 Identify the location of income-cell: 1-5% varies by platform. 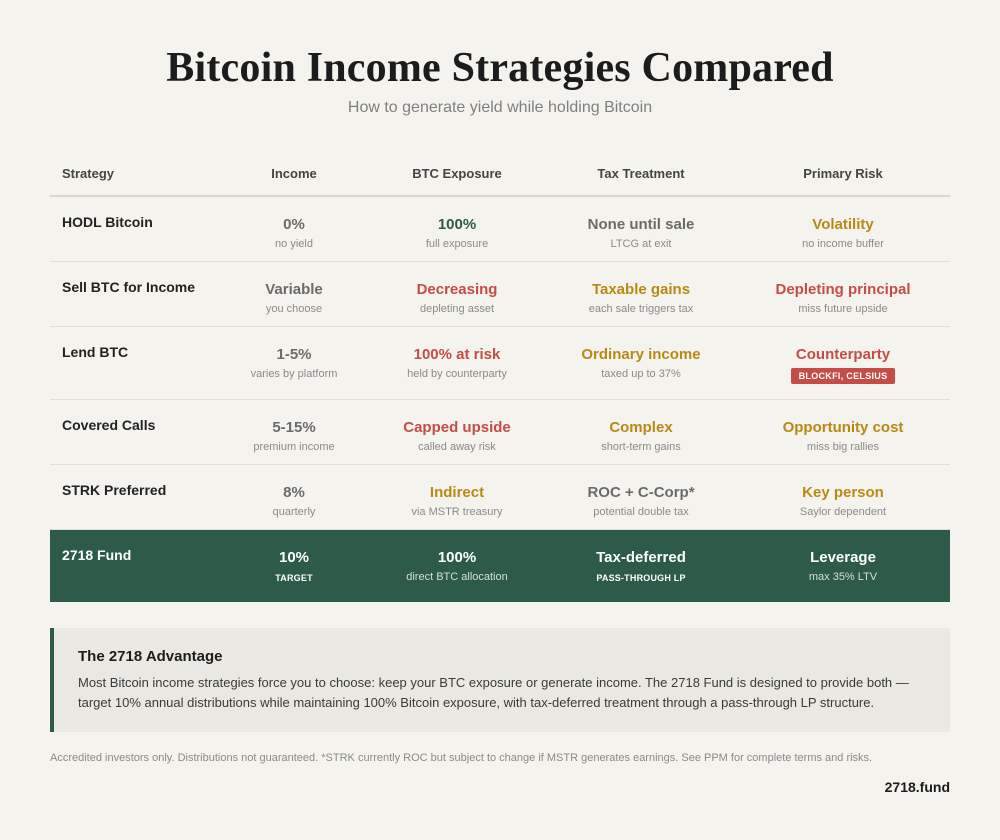
(294, 363).